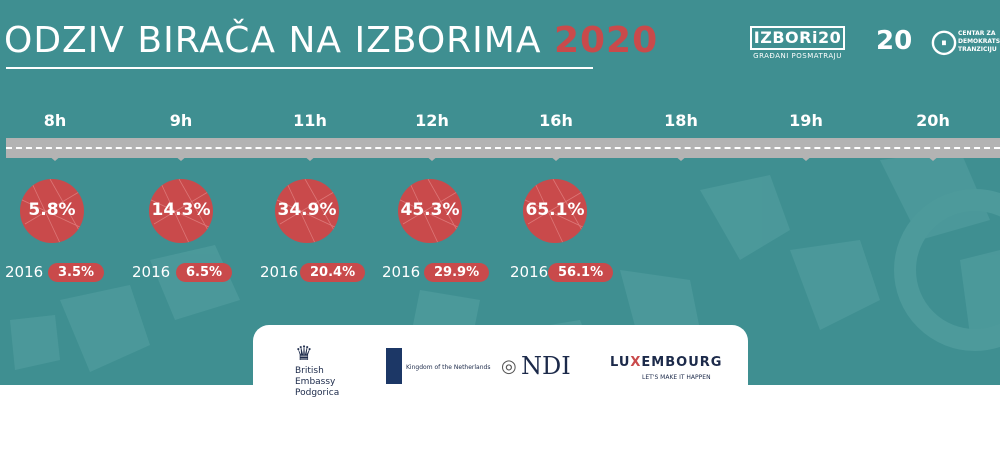 Image resolution: width=1000 pixels, height=460 pixels. Describe the element at coordinates (273, 40) in the screenshot. I see `title-main: ODZIV BIRAČA NA IZBORIMA` at that location.